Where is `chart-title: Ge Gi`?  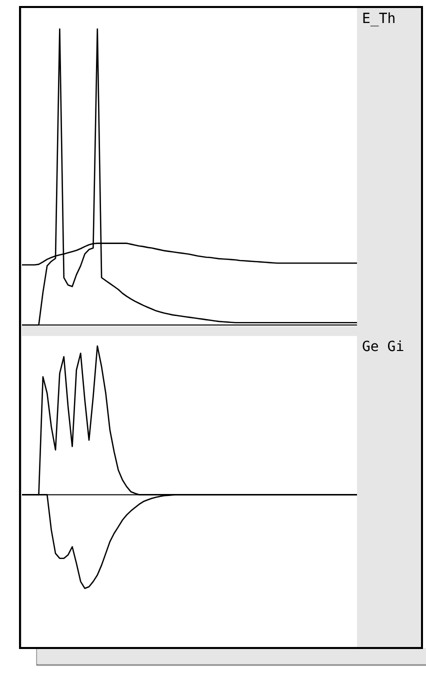 chart-title: Ge Gi is located at coordinates (383, 347).